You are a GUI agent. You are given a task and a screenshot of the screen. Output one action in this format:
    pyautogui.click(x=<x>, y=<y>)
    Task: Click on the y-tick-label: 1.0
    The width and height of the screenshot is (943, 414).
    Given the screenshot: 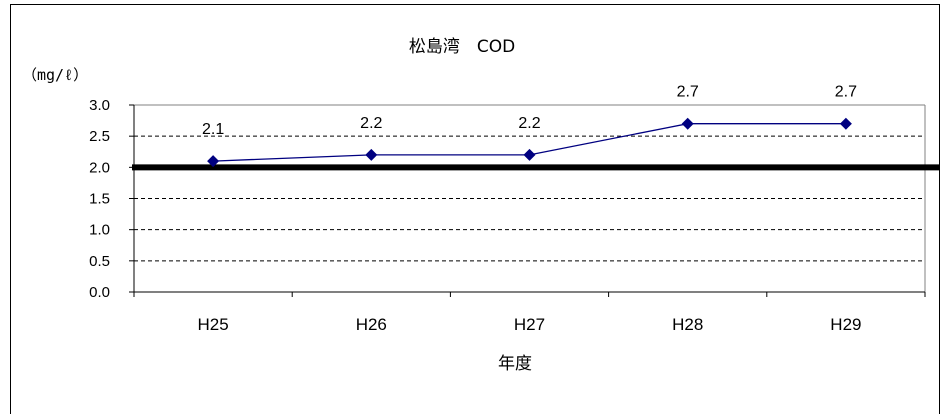 What is the action you would take?
    pyautogui.click(x=99, y=230)
    